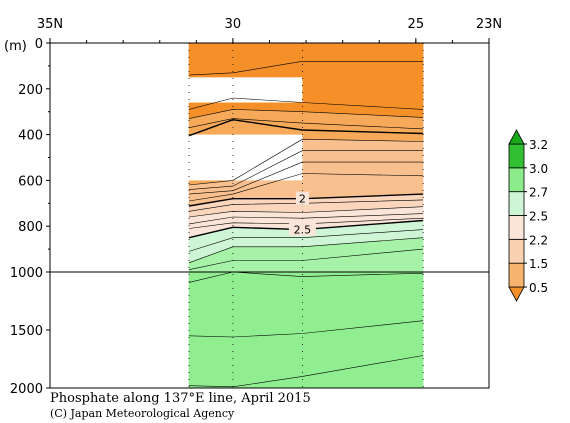 Image resolution: width=570 pixels, height=423 pixels. What do you see at coordinates (26, 273) in the screenshot?
I see `y-tick-label: 1000` at bounding box center [26, 273].